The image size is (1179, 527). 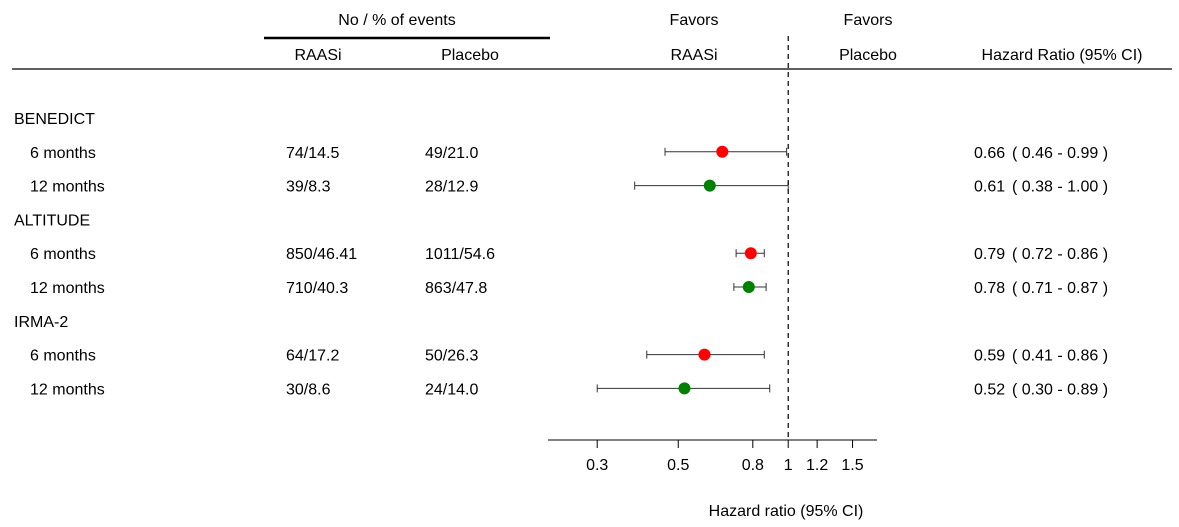 What do you see at coordinates (312, 356) in the screenshot?
I see `raasi-events: 64/17.2` at bounding box center [312, 356].